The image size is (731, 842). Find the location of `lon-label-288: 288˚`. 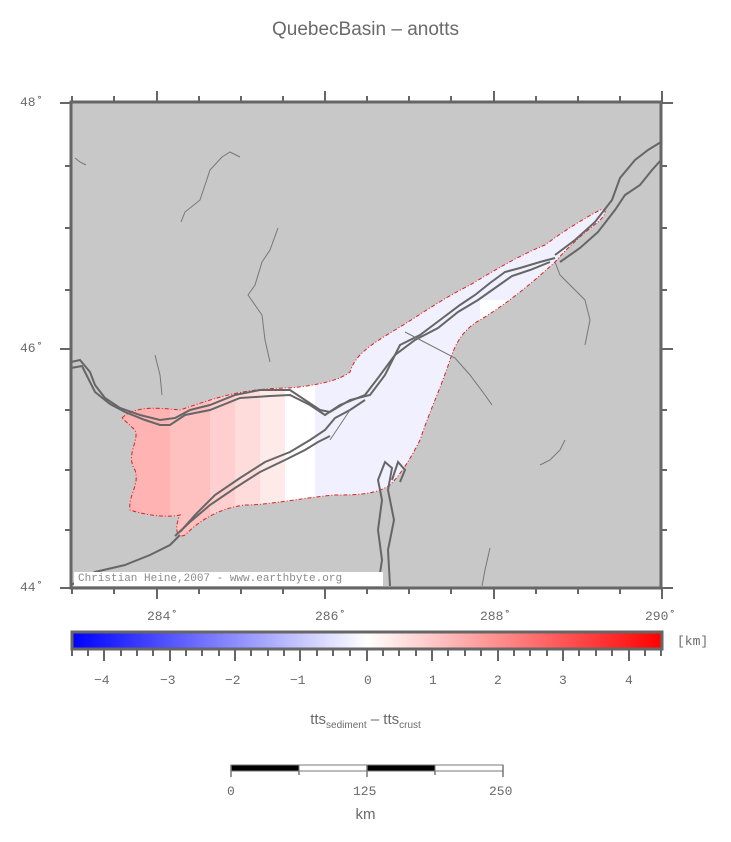

lon-label-288: 288˚ is located at coordinates (496, 616).